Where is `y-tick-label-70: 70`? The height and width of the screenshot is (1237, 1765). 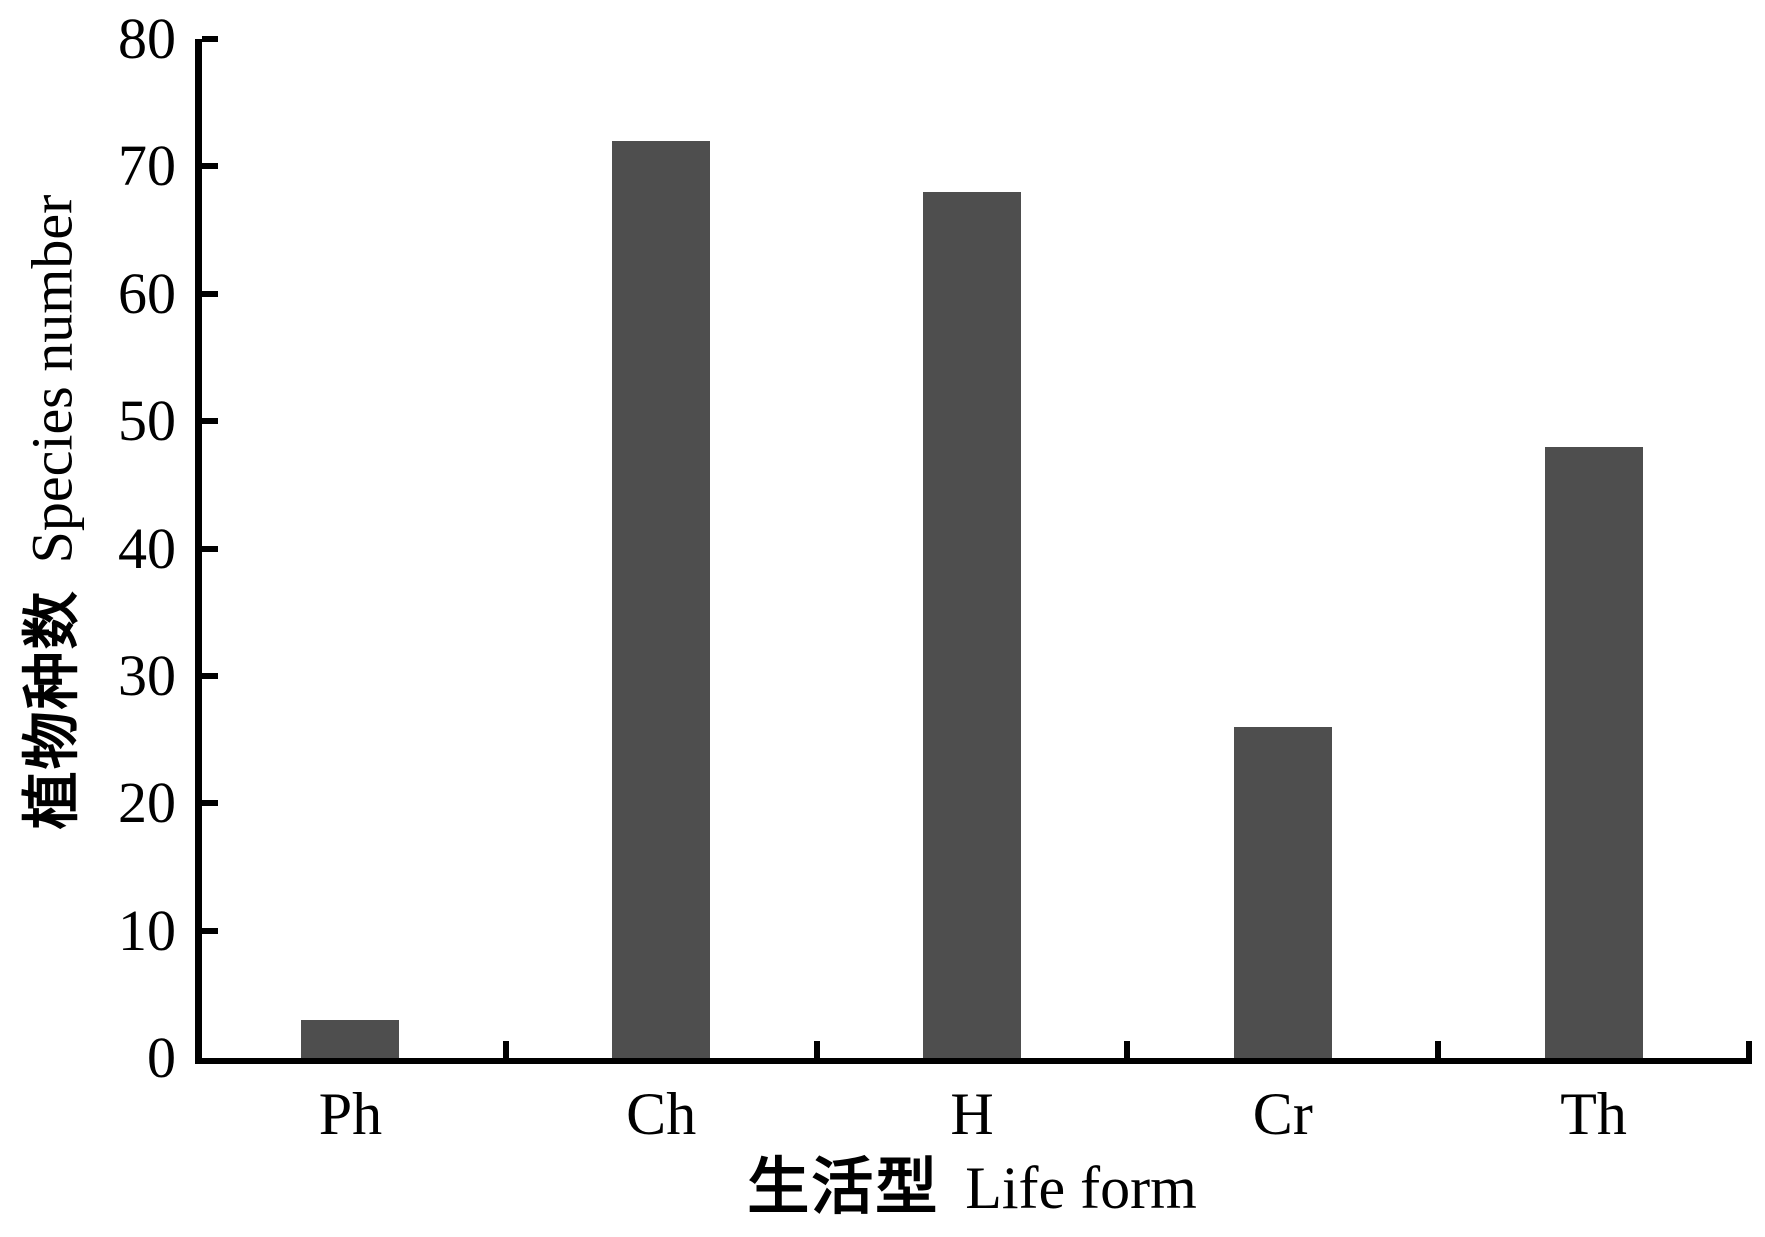
y-tick-label-70: 70 is located at coordinates (147, 166).